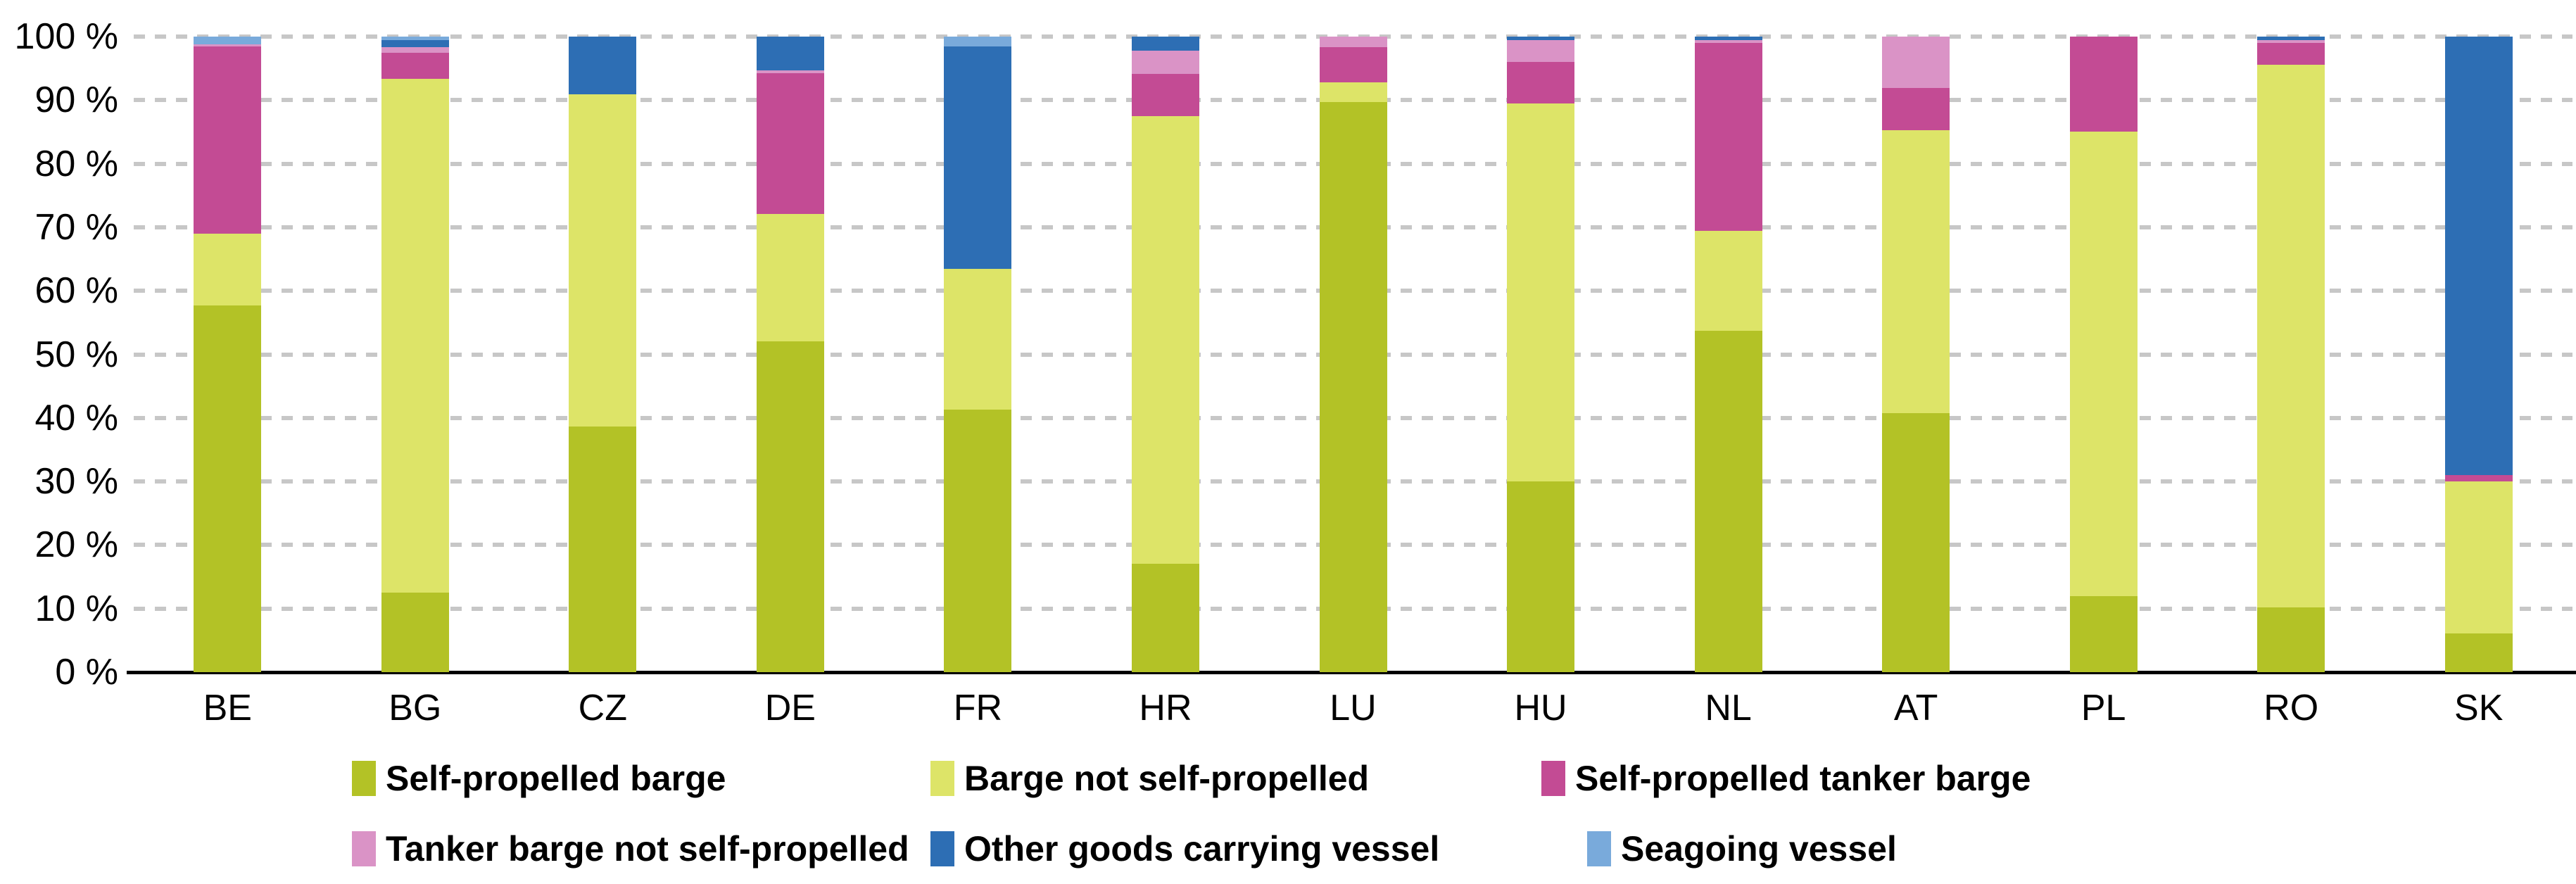 Image resolution: width=2576 pixels, height=884 pixels. I want to click on x-tick-label-PL: PL, so click(2103, 708).